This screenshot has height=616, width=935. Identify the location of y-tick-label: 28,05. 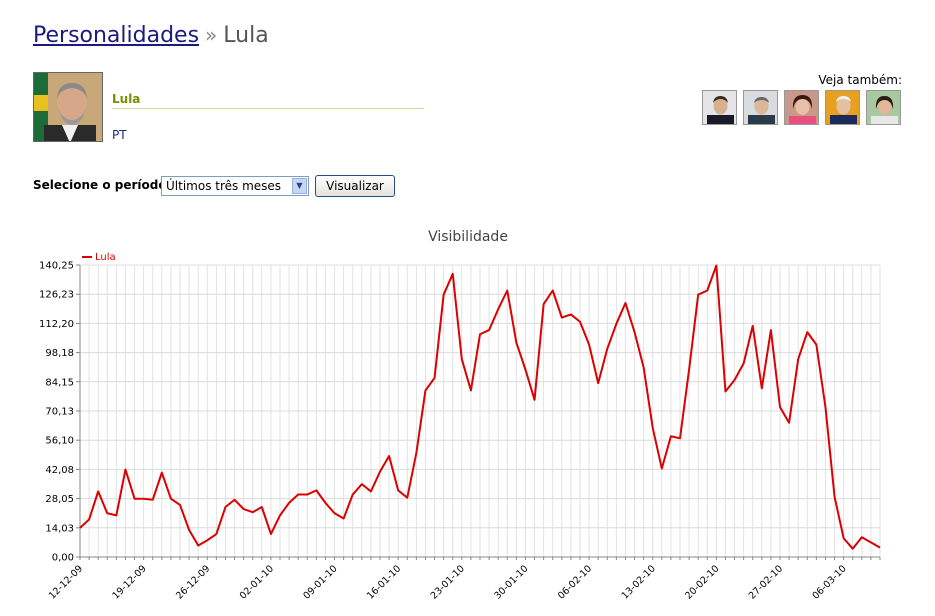
(59, 499).